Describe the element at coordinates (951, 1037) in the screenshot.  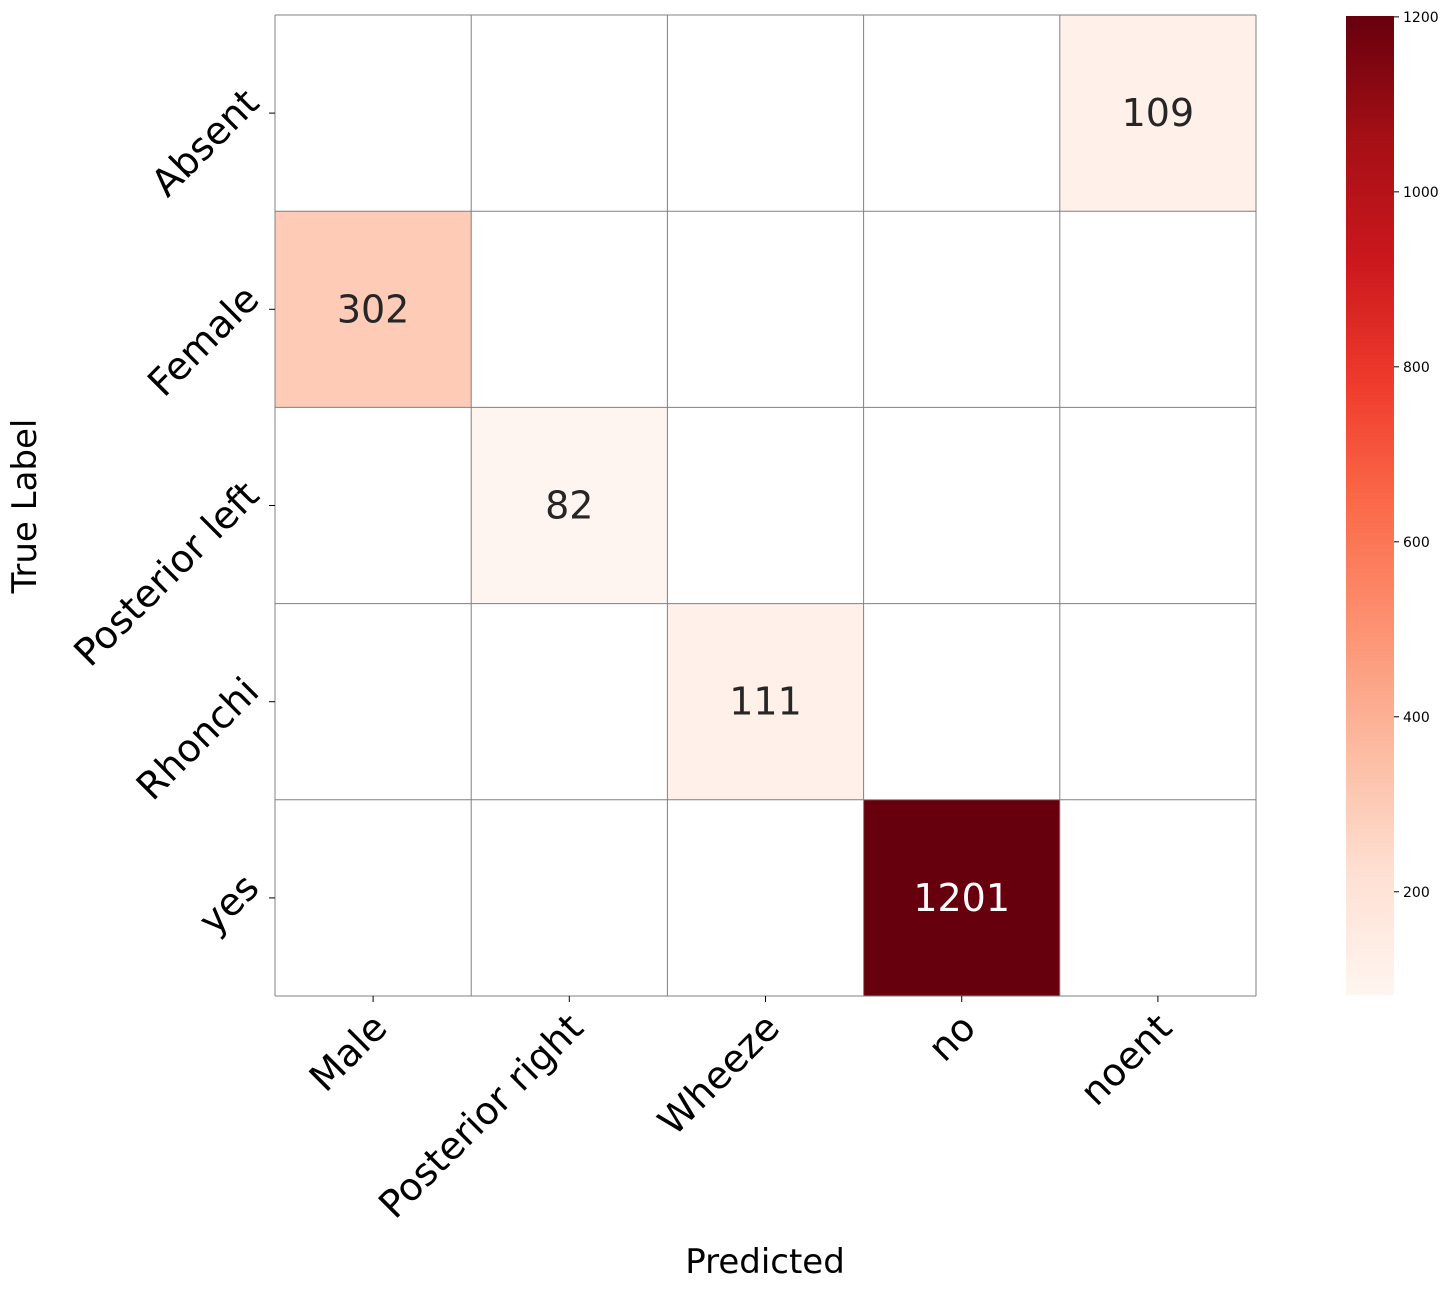
I see `x-tick-label: no` at that location.